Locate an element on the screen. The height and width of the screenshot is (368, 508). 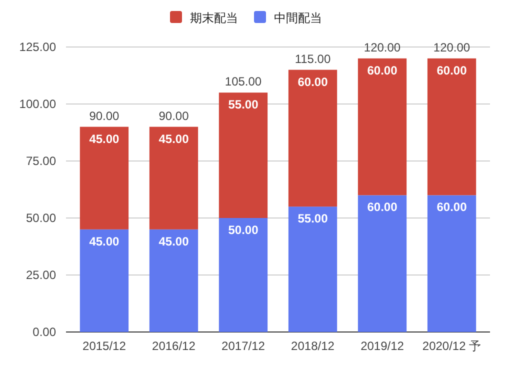
total-label: 115.00 is located at coordinates (312, 59).